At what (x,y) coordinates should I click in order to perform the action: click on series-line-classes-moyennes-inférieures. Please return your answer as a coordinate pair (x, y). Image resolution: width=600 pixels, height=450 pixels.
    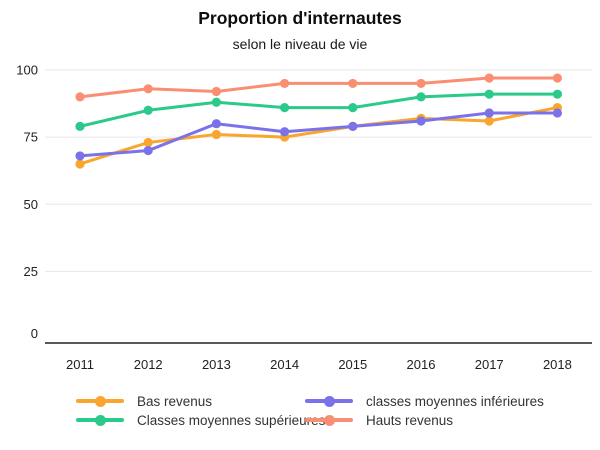
    Looking at the image, I should click on (318, 134).